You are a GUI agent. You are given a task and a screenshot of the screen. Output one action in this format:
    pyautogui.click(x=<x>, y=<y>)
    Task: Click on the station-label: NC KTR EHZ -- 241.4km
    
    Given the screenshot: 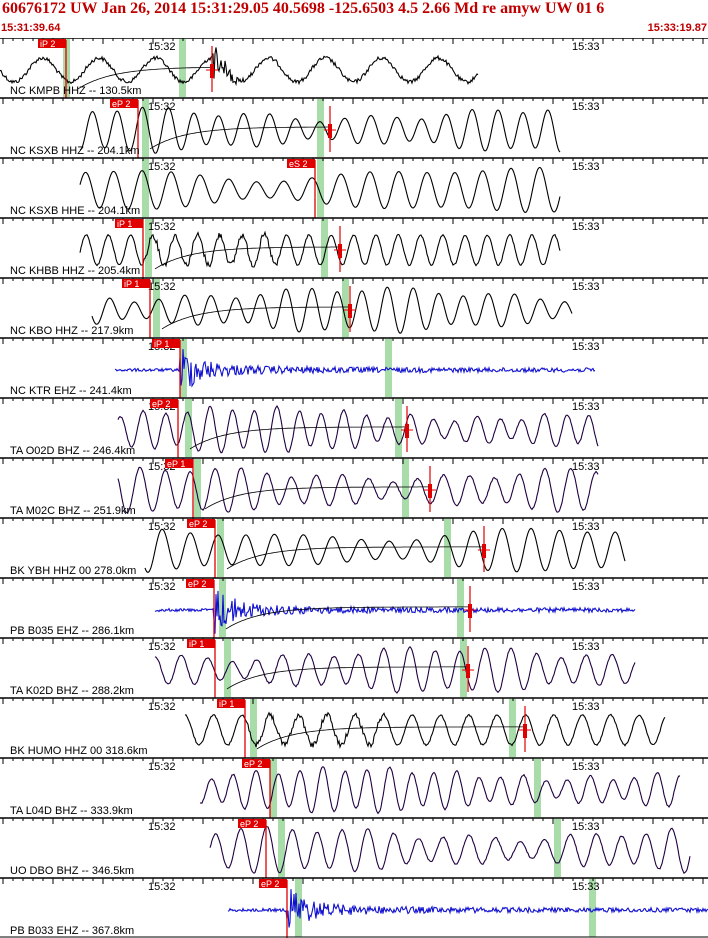 What is the action you would take?
    pyautogui.click(x=71, y=391)
    